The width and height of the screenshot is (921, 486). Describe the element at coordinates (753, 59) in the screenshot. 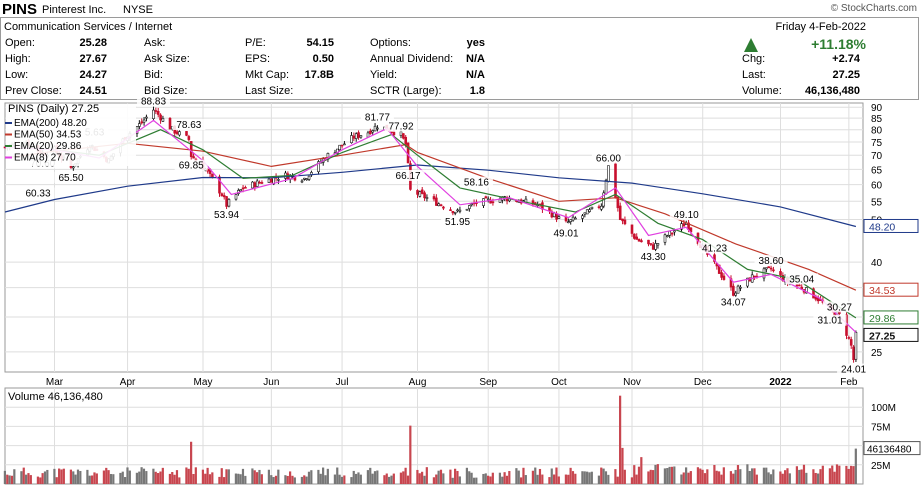

I see `field-label: Chg:` at that location.